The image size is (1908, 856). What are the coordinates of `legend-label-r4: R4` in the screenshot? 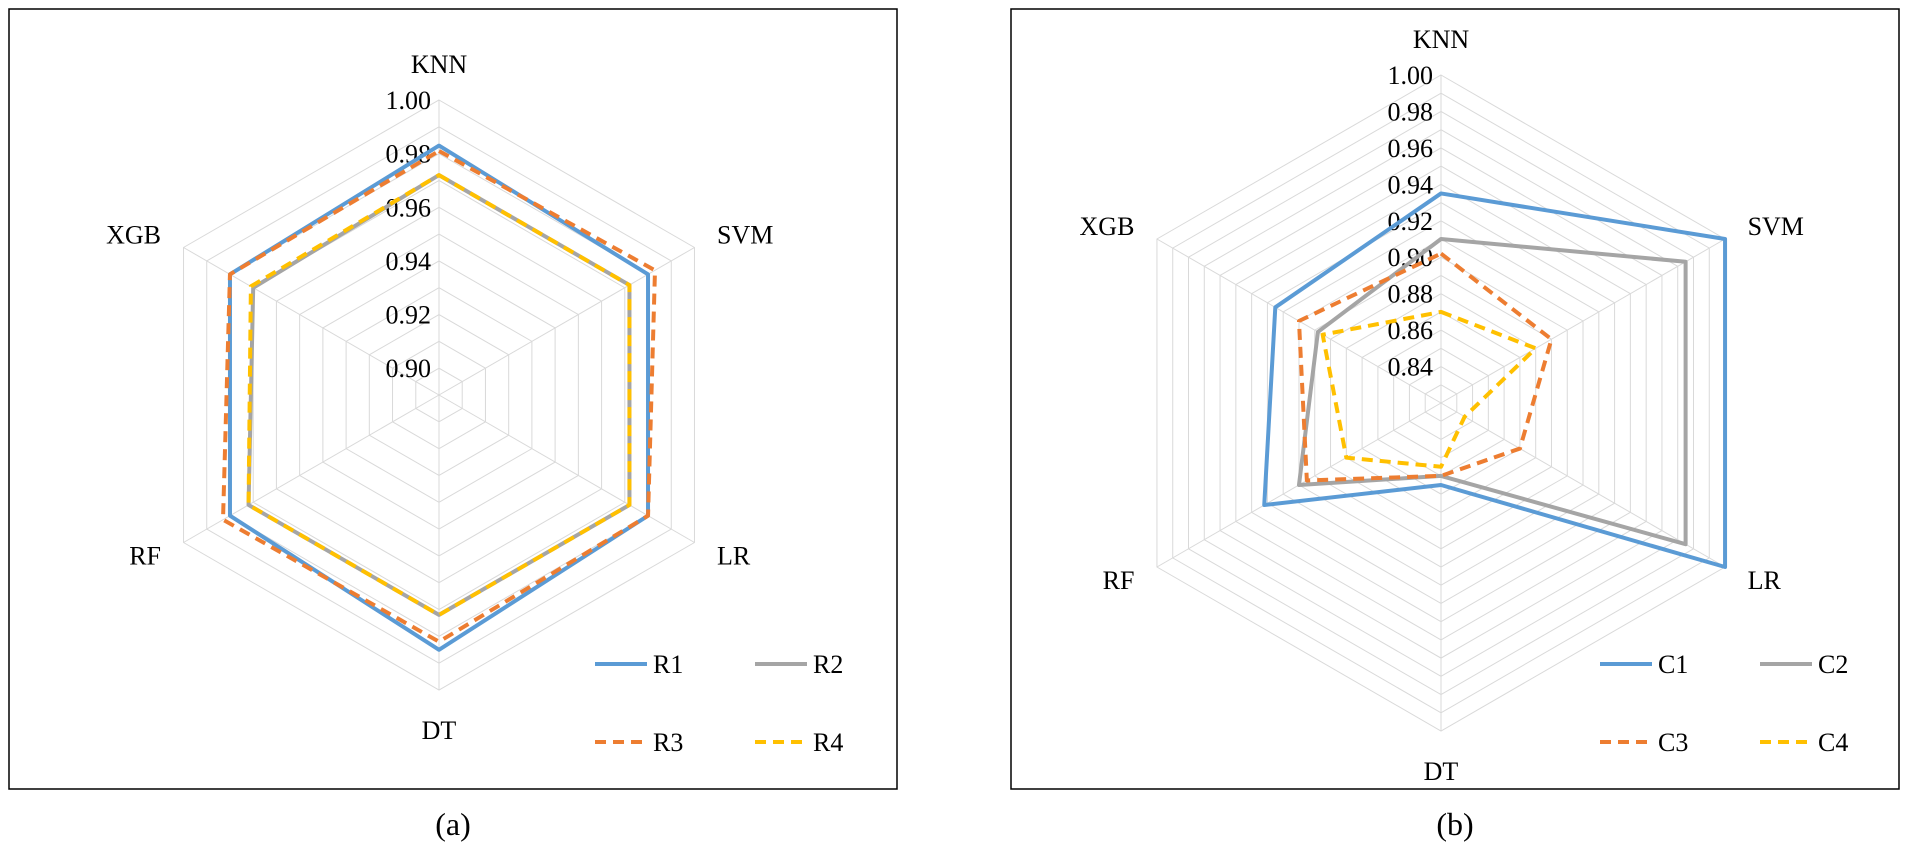 It's located at (828, 742).